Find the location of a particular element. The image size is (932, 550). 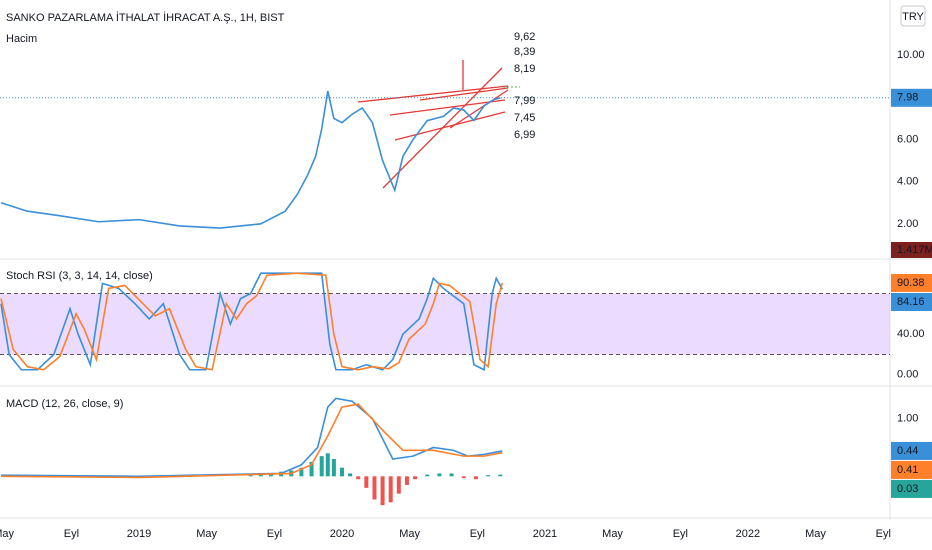

pane-title: MACD (12, 26, close, 9) is located at coordinates (64, 404).